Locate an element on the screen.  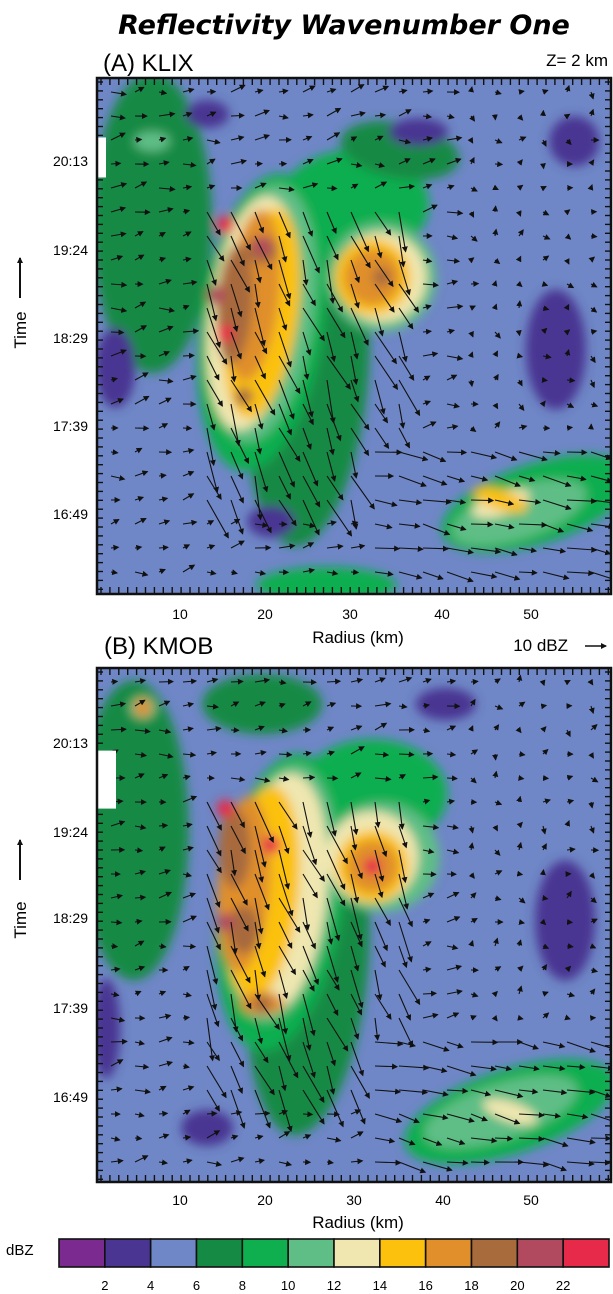
colorbar-tick-label: 22 is located at coordinates (563, 1285).